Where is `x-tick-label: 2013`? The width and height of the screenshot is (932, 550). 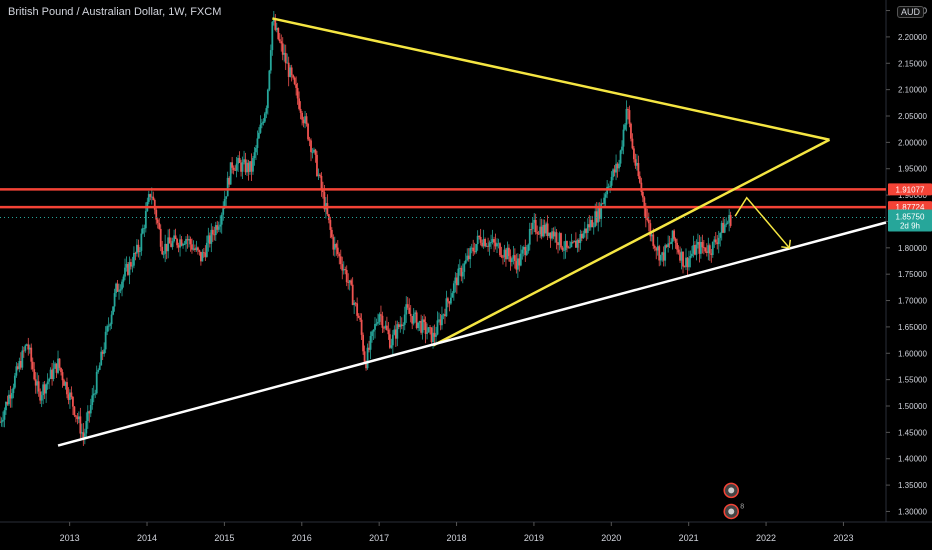 x-tick-label: 2013 is located at coordinates (70, 538).